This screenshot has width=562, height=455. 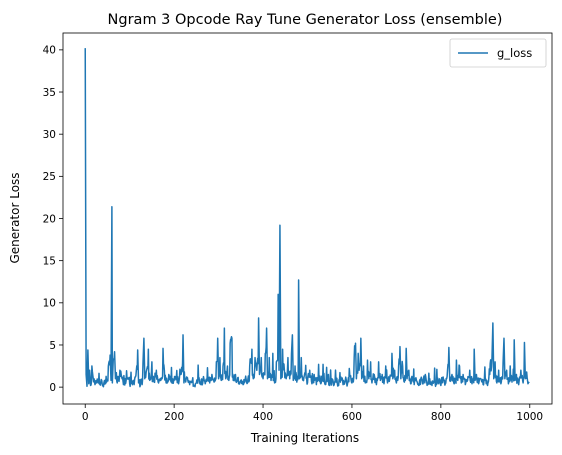 What do you see at coordinates (52, 346) in the screenshot?
I see `y-tick-label: 5` at bounding box center [52, 346].